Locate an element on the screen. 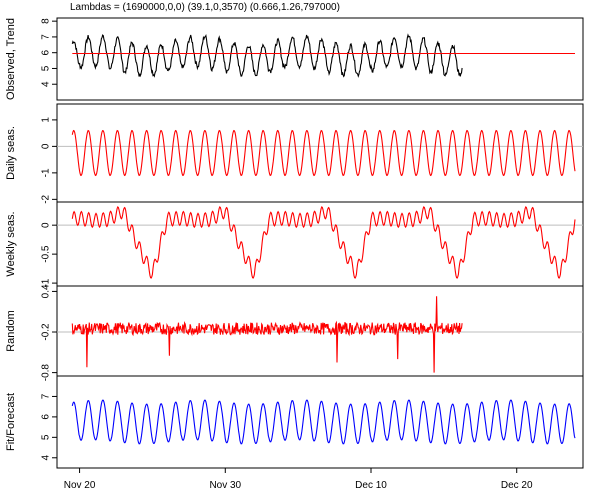 The width and height of the screenshot is (598, 493). ytick-label-weekly: -1 is located at coordinates (46, 282).